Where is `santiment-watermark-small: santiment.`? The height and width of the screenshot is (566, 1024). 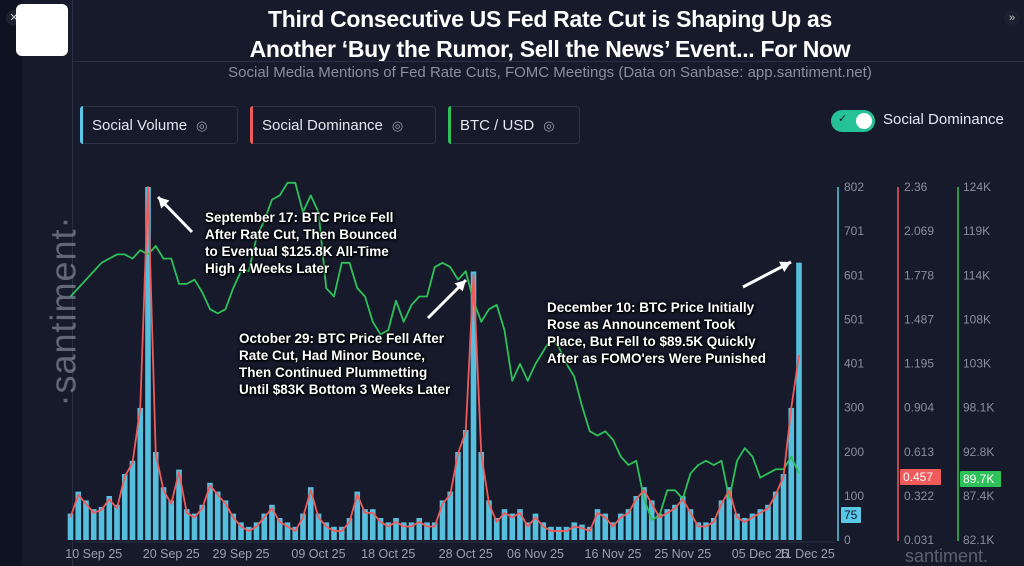 santiment-watermark-small: santiment. is located at coordinates (947, 556).